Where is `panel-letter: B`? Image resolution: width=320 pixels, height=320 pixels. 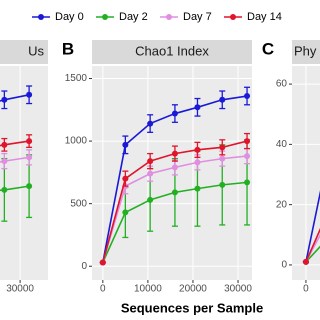
panel-letter: B is located at coordinates (68, 48).